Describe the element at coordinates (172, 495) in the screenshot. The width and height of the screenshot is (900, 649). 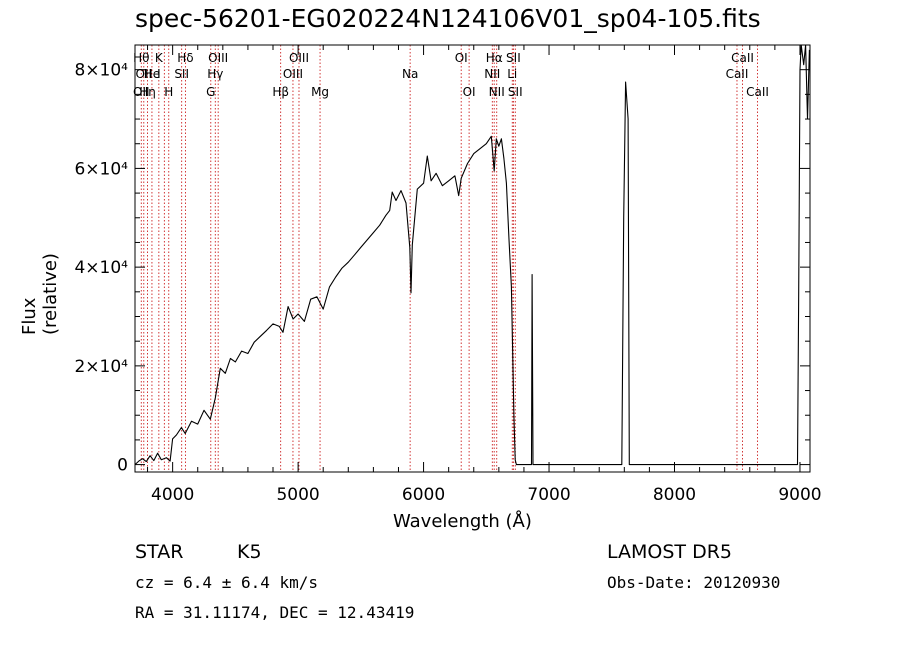
I see `x-tick-label: 4000` at that location.